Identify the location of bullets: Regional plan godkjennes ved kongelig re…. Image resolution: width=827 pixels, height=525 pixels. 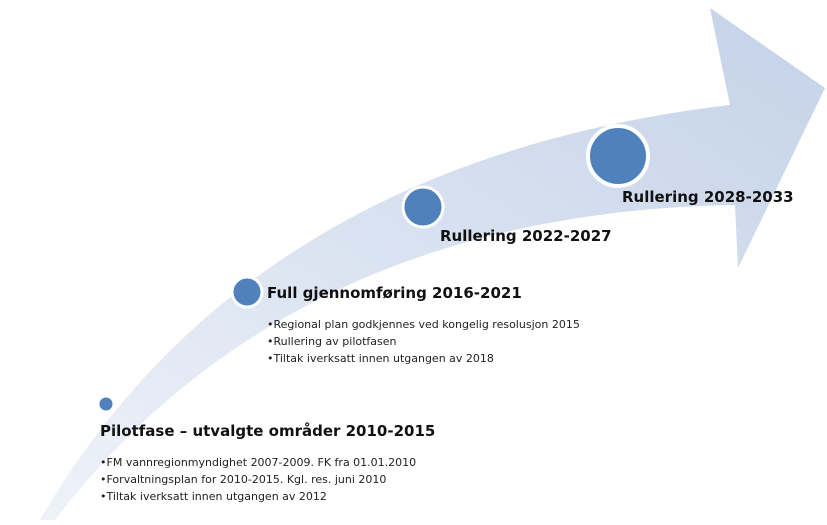
(423, 341).